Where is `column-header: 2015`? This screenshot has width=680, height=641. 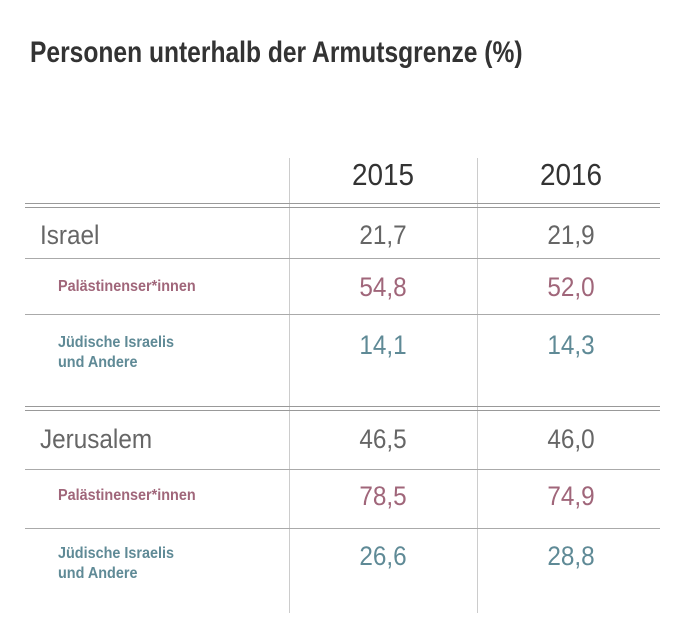
column-header: 2015 is located at coordinates (383, 174).